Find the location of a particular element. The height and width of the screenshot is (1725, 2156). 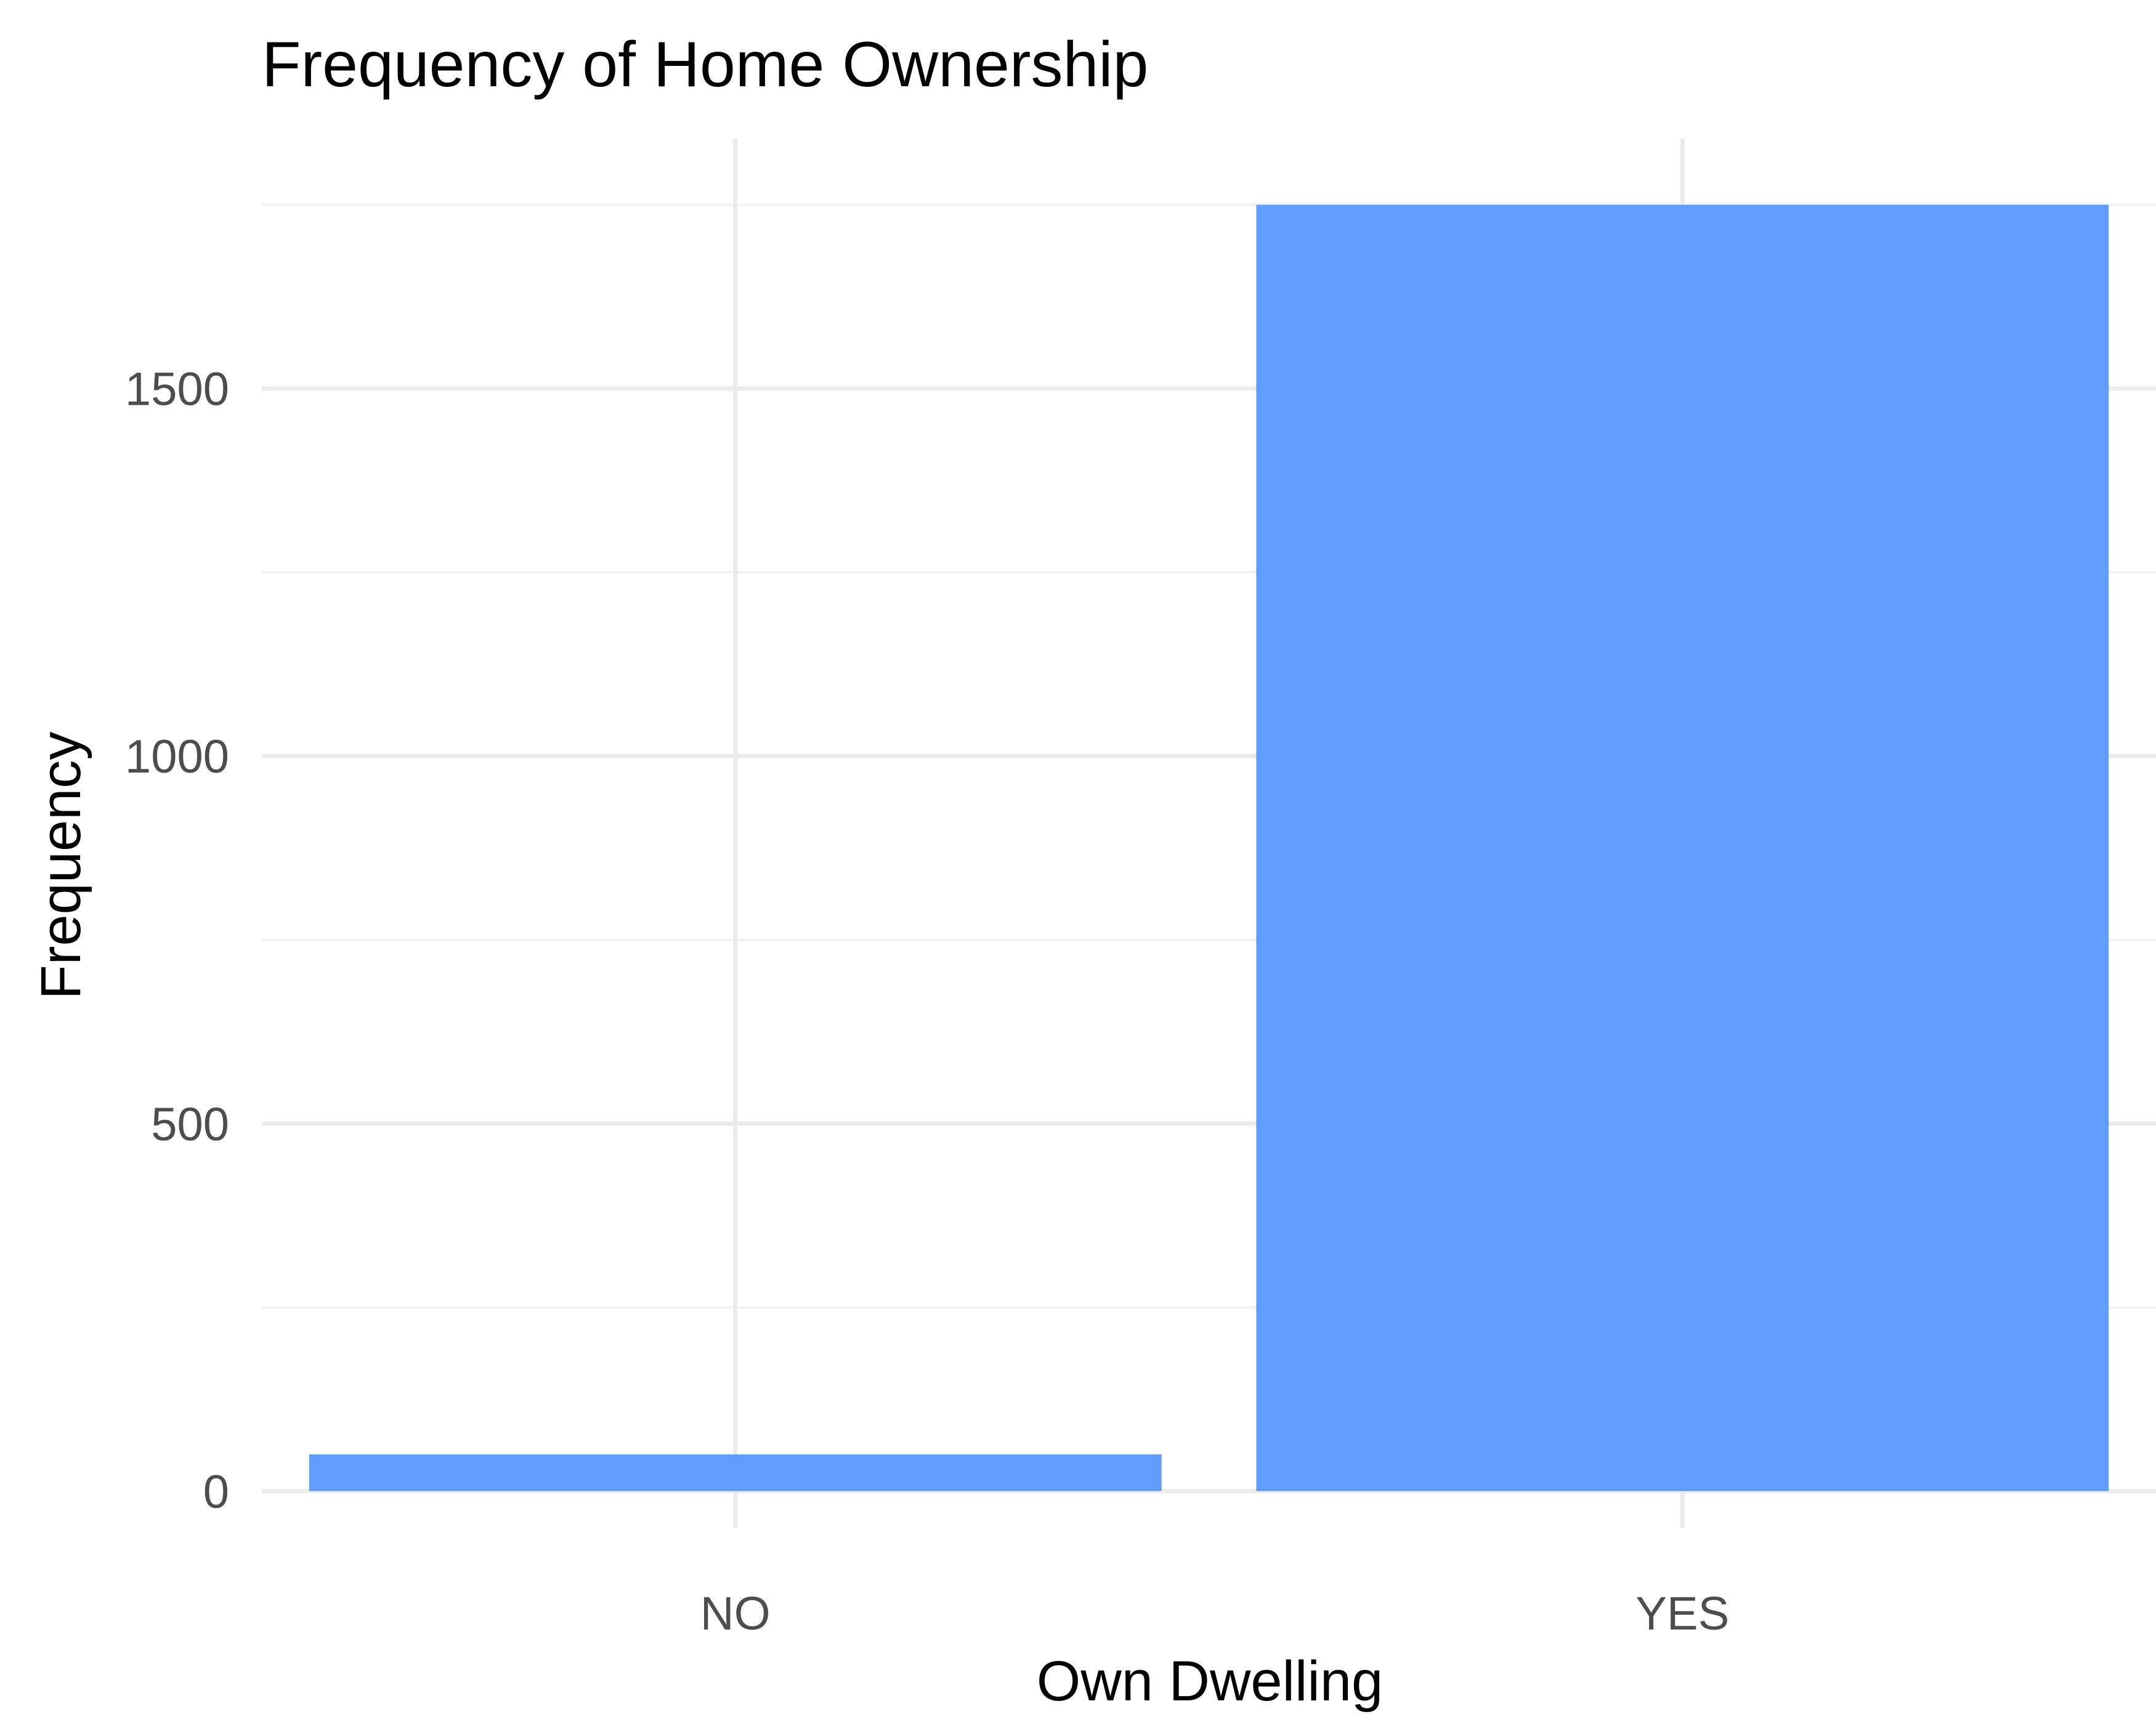

y-axis-ticks: 0 500 1000 1500 is located at coordinates (177, 941).